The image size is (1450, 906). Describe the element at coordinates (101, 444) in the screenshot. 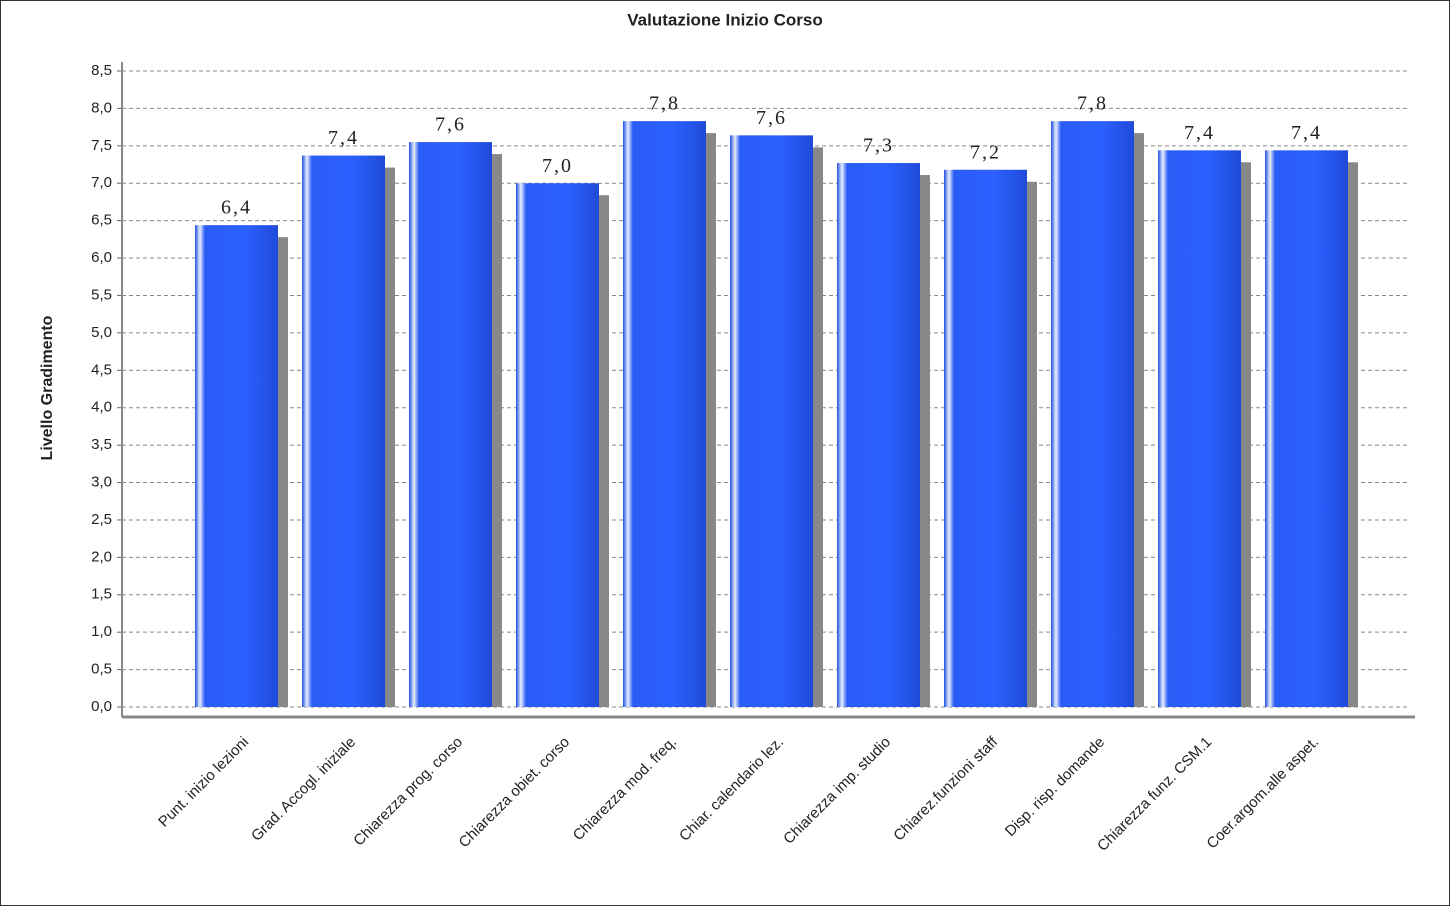

I see `y-tick-label: 3,5` at that location.